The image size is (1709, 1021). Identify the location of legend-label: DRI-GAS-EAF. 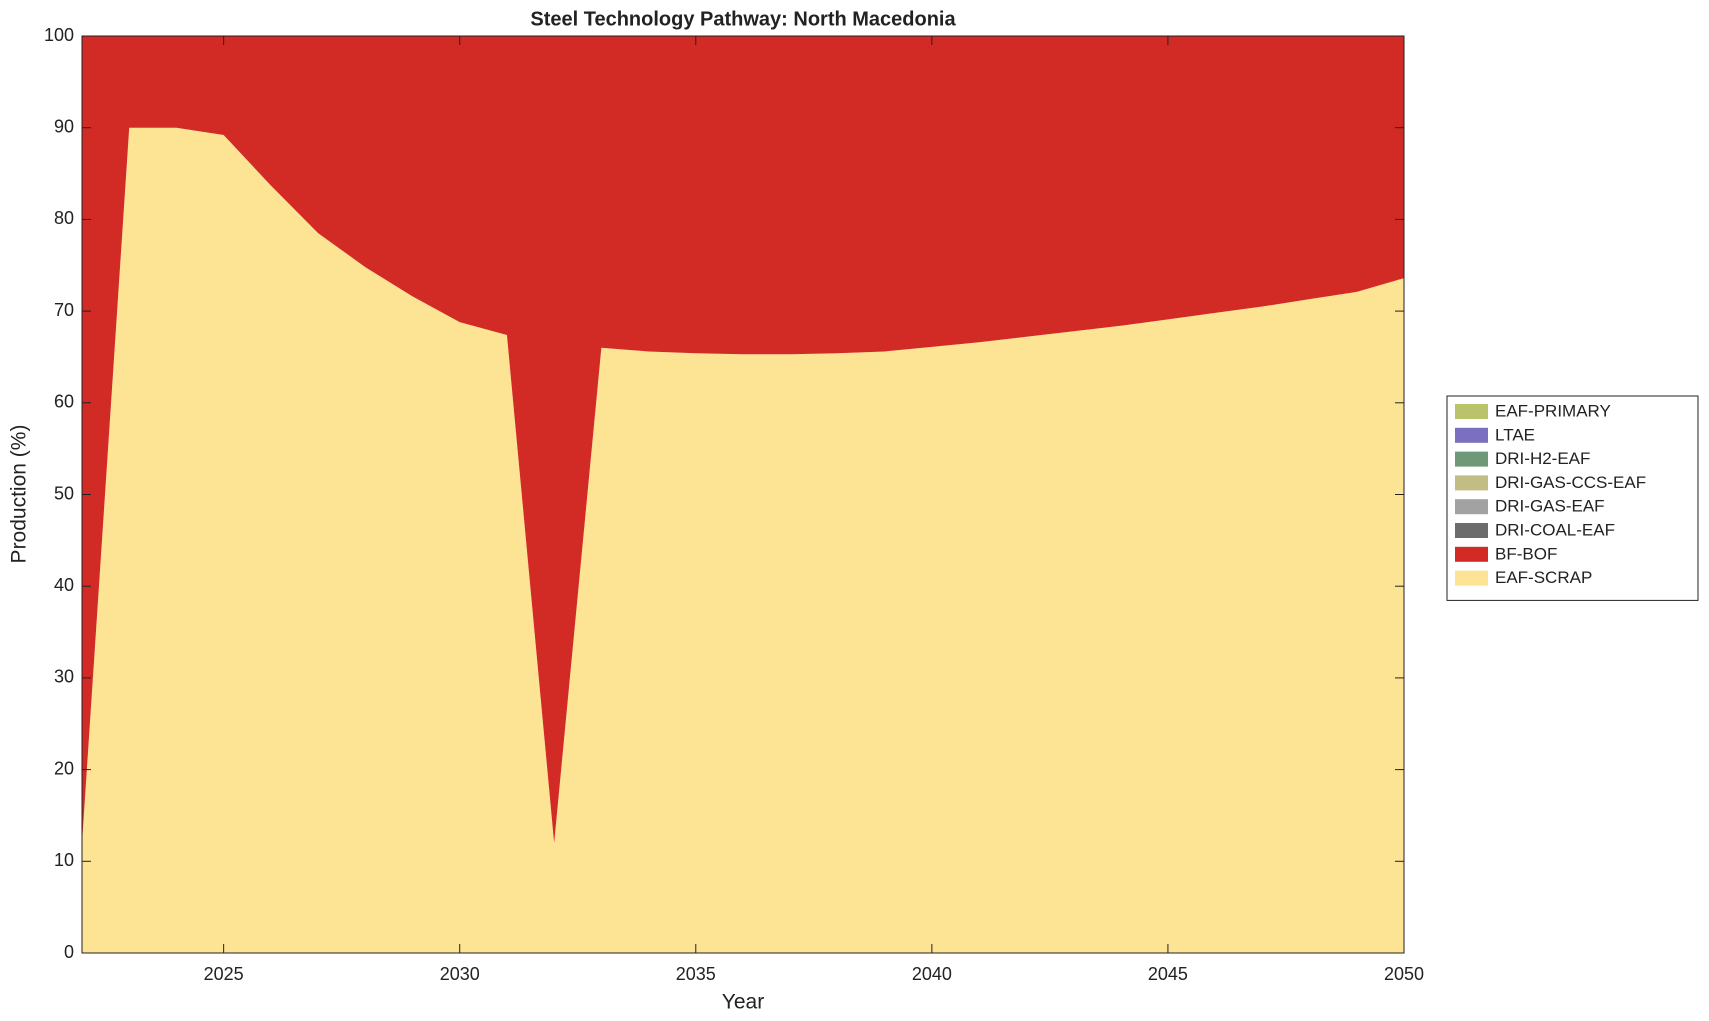
(1550, 506).